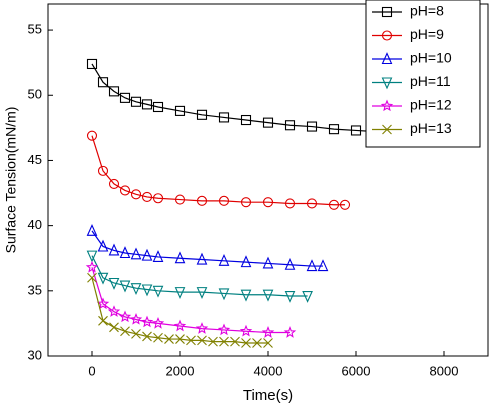 The height and width of the screenshot is (416, 493). Describe the element at coordinates (431, 105) in the screenshot. I see `legend-label: pH=12` at that location.